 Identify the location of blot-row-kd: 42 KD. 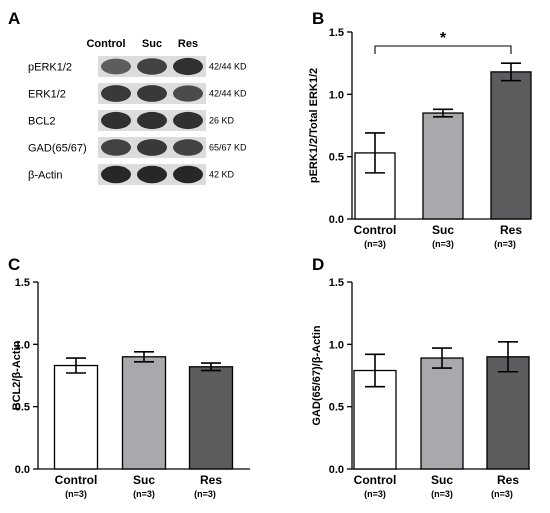
(222, 175).